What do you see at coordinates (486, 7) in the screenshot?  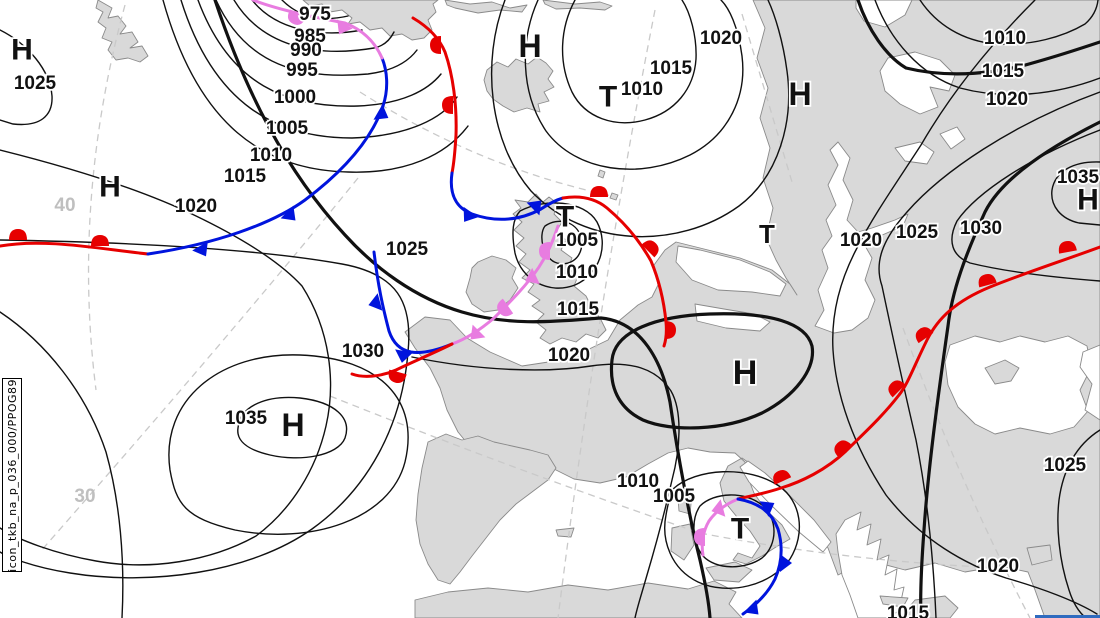 I see `landmass-arctic-islands` at bounding box center [486, 7].